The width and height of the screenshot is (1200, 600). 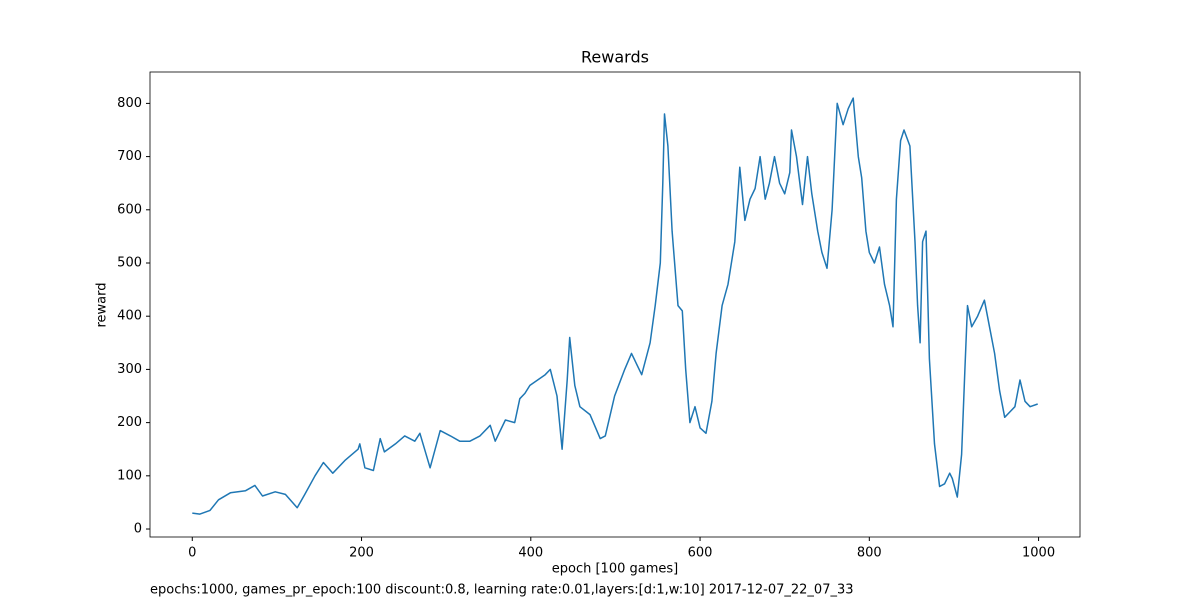 What do you see at coordinates (129, 422) in the screenshot?
I see `y-tick-label: 200` at bounding box center [129, 422].